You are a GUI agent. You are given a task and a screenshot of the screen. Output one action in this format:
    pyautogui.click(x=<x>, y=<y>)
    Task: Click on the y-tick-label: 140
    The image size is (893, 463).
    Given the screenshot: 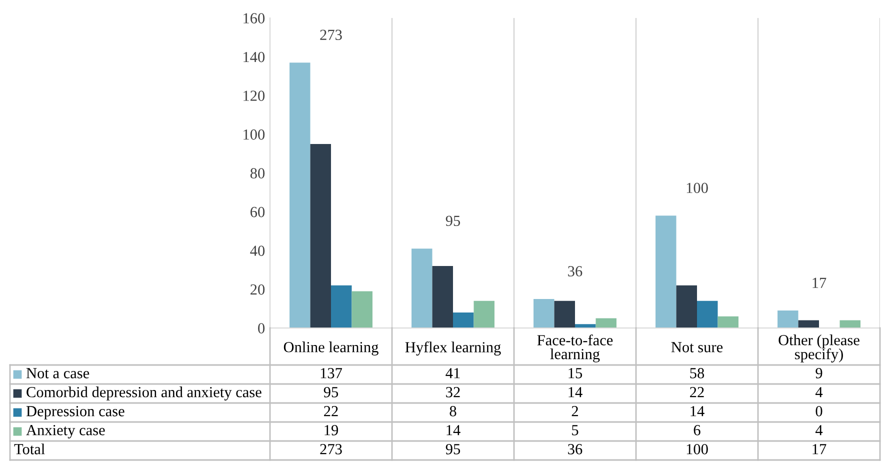 What is the action you would take?
    pyautogui.click(x=254, y=57)
    